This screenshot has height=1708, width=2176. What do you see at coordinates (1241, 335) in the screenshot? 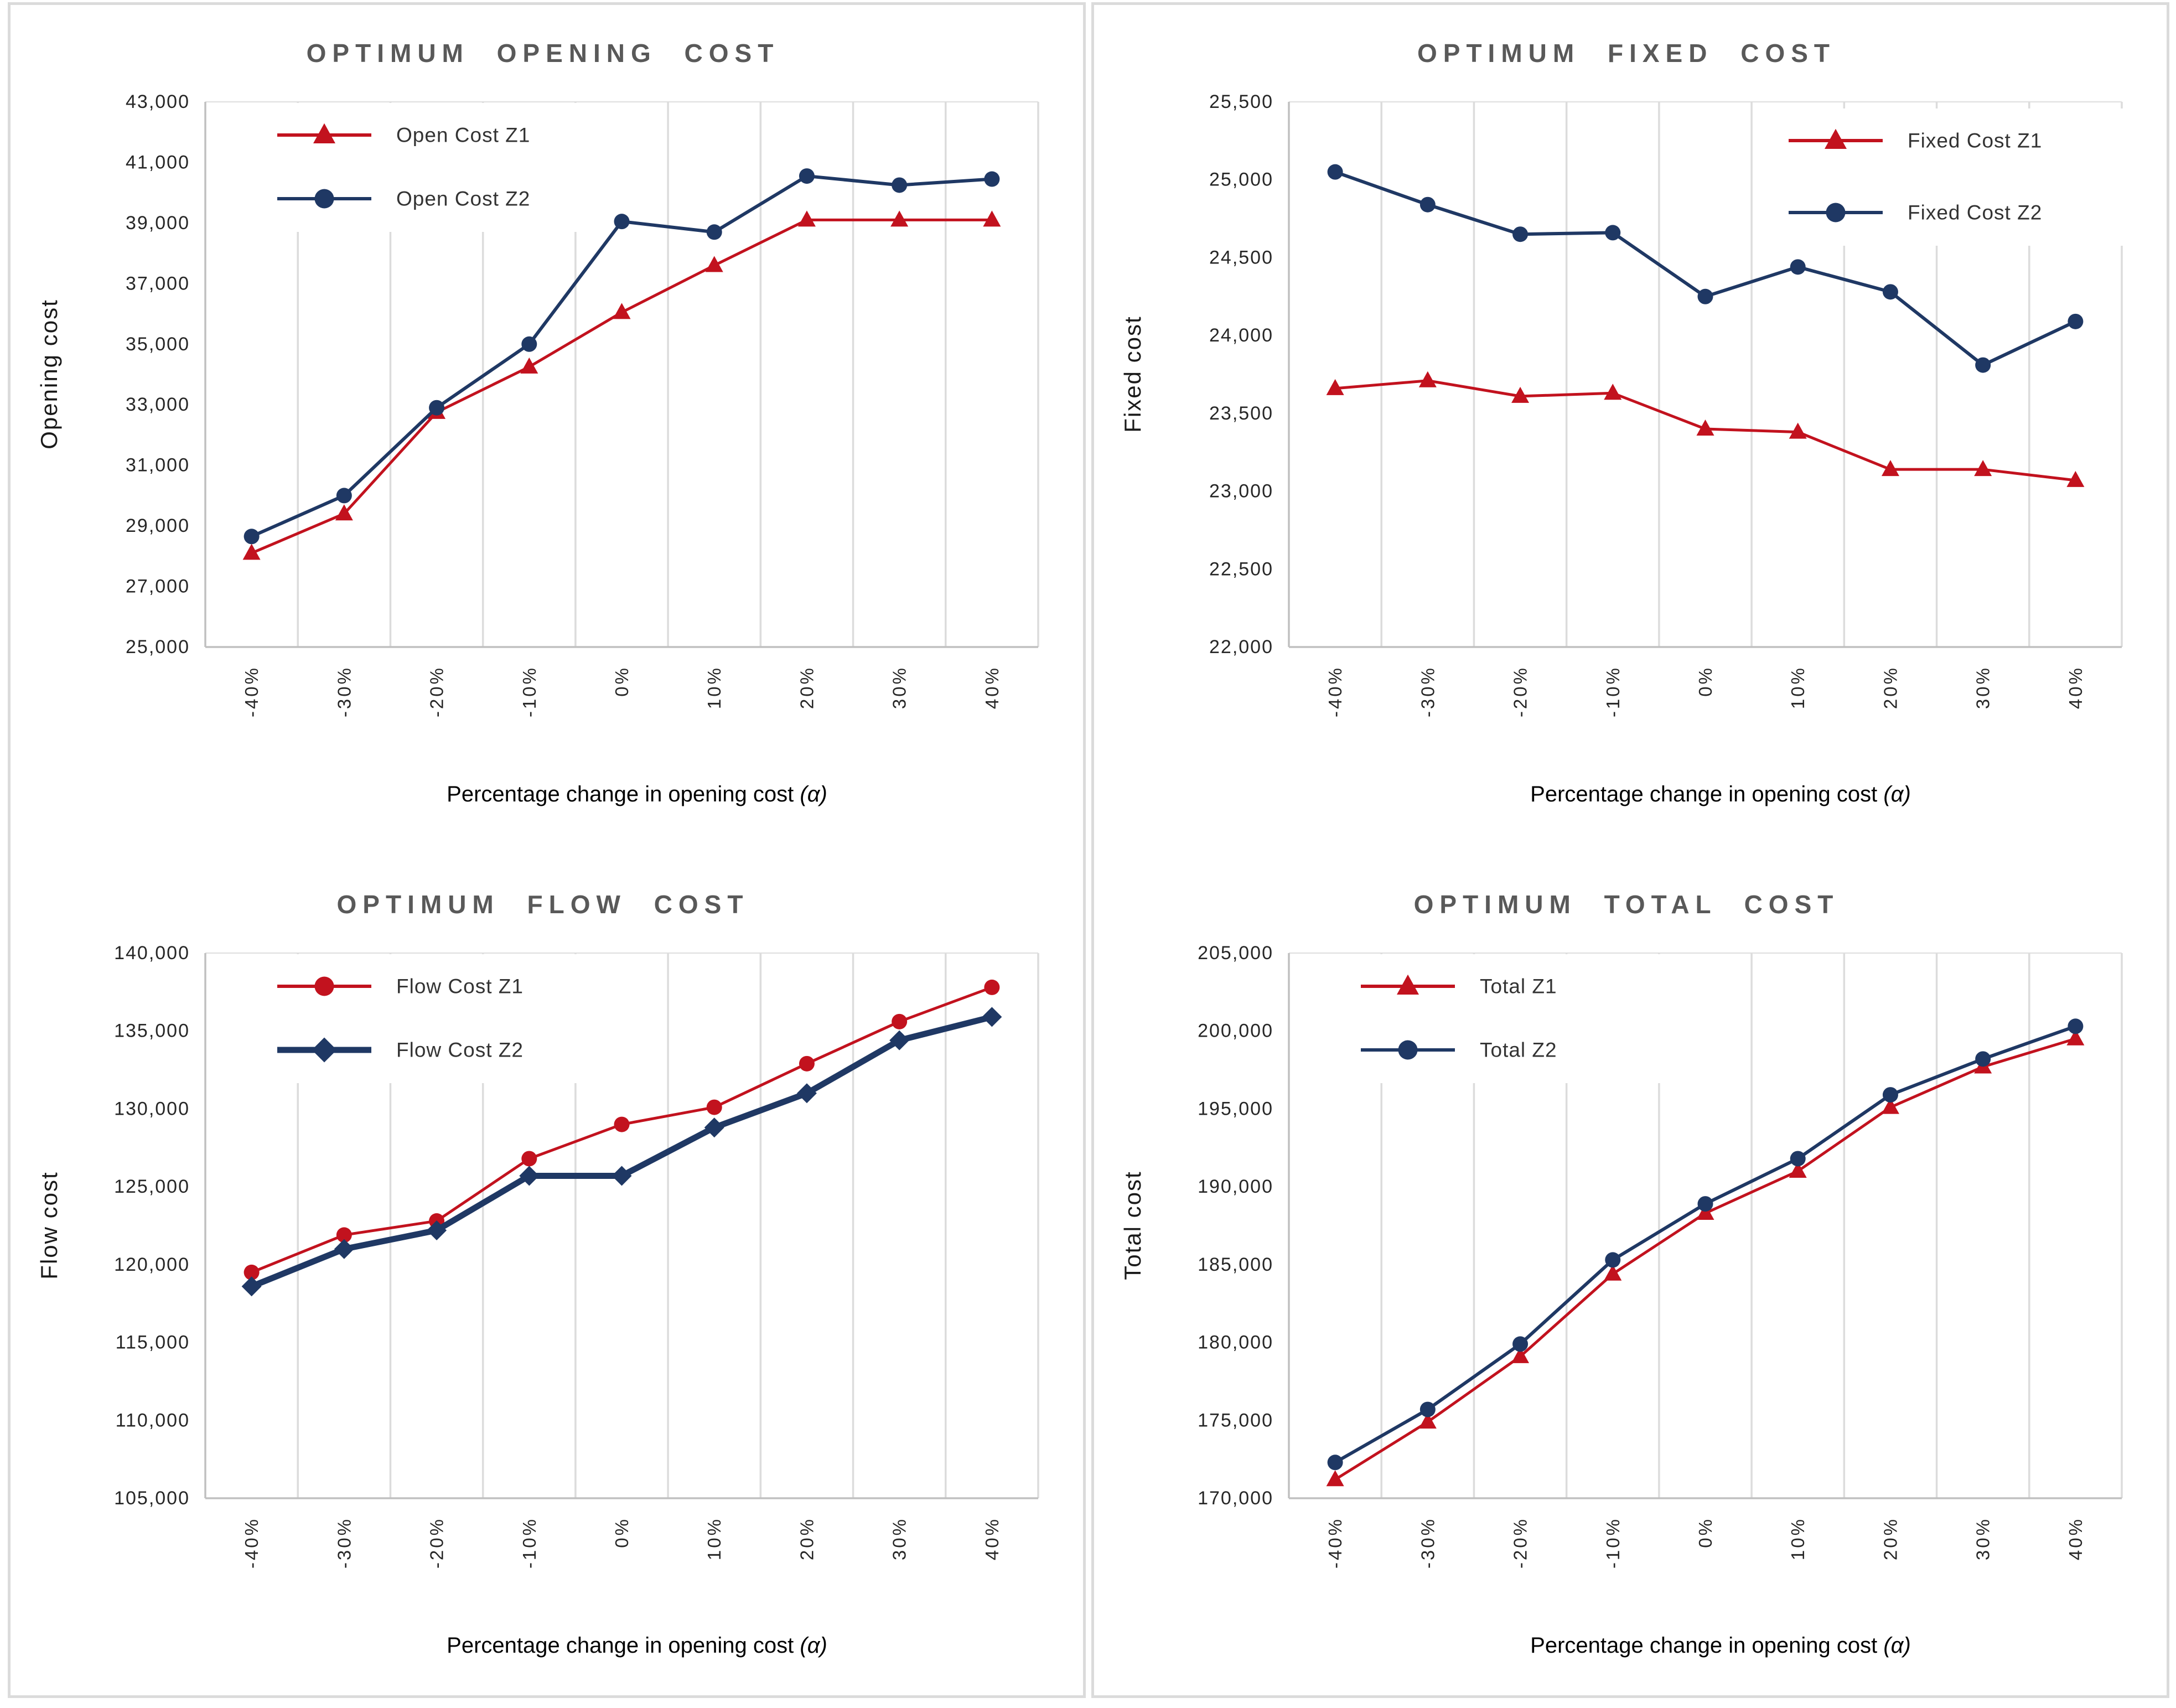
I see `y-tick-label: 24,000` at bounding box center [1241, 335].